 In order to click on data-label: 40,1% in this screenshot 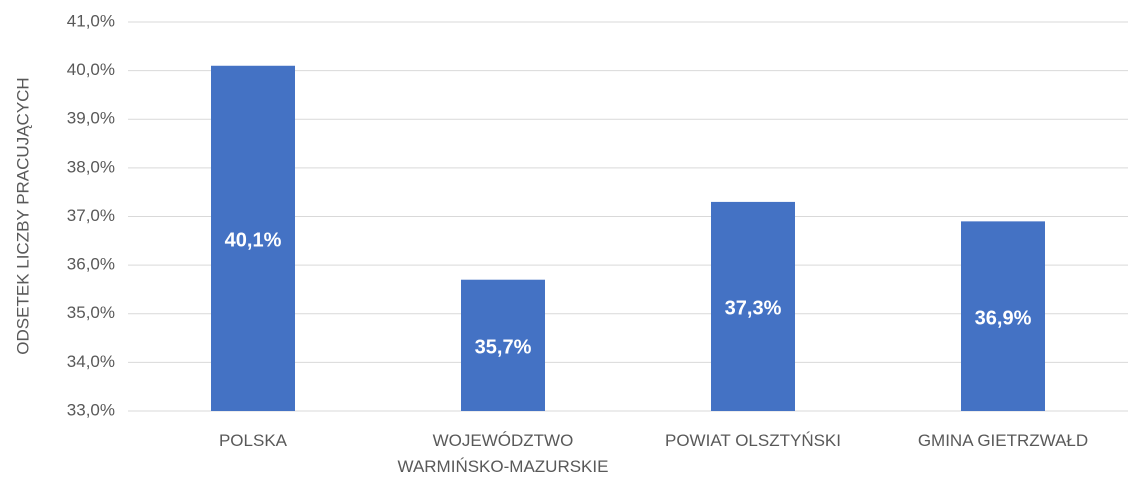, I will do `click(253, 241)`.